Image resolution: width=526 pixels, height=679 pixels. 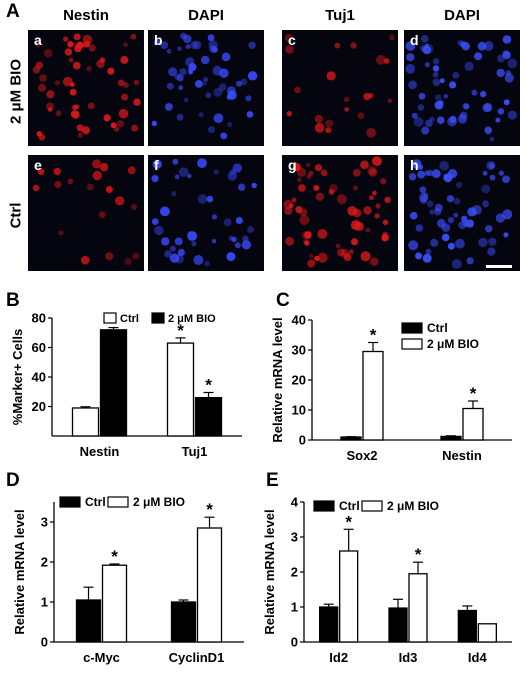 What do you see at coordinates (16, 215) in the screenshot?
I see `row-title-ctrl: Ctrl` at bounding box center [16, 215].